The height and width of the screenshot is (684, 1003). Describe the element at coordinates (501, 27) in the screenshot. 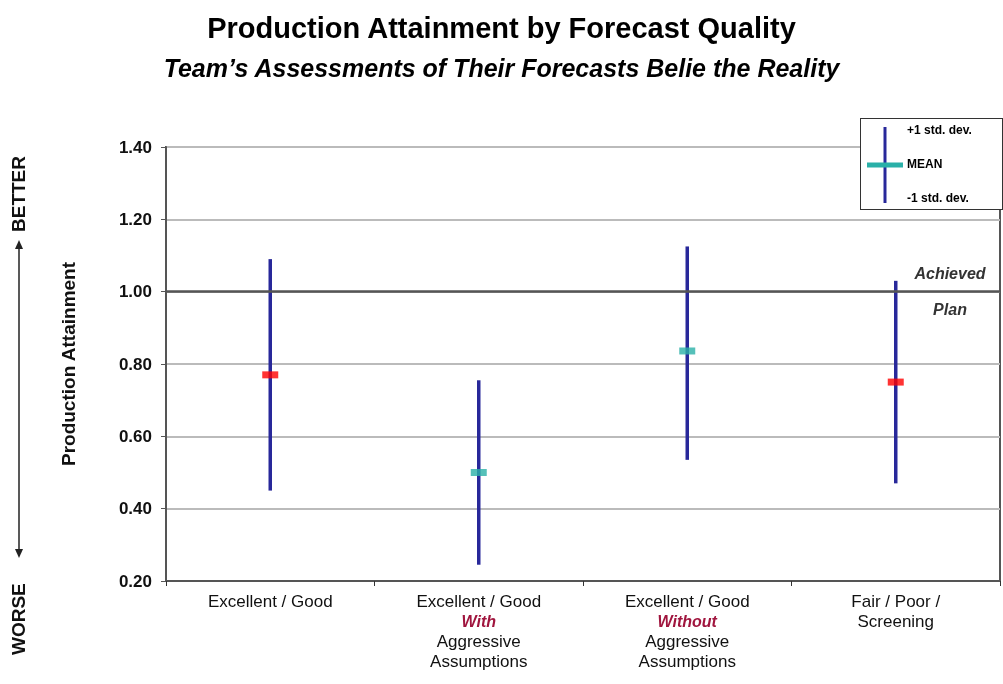

I see `chart-title: Production Attainment by Forecast Quality` at that location.